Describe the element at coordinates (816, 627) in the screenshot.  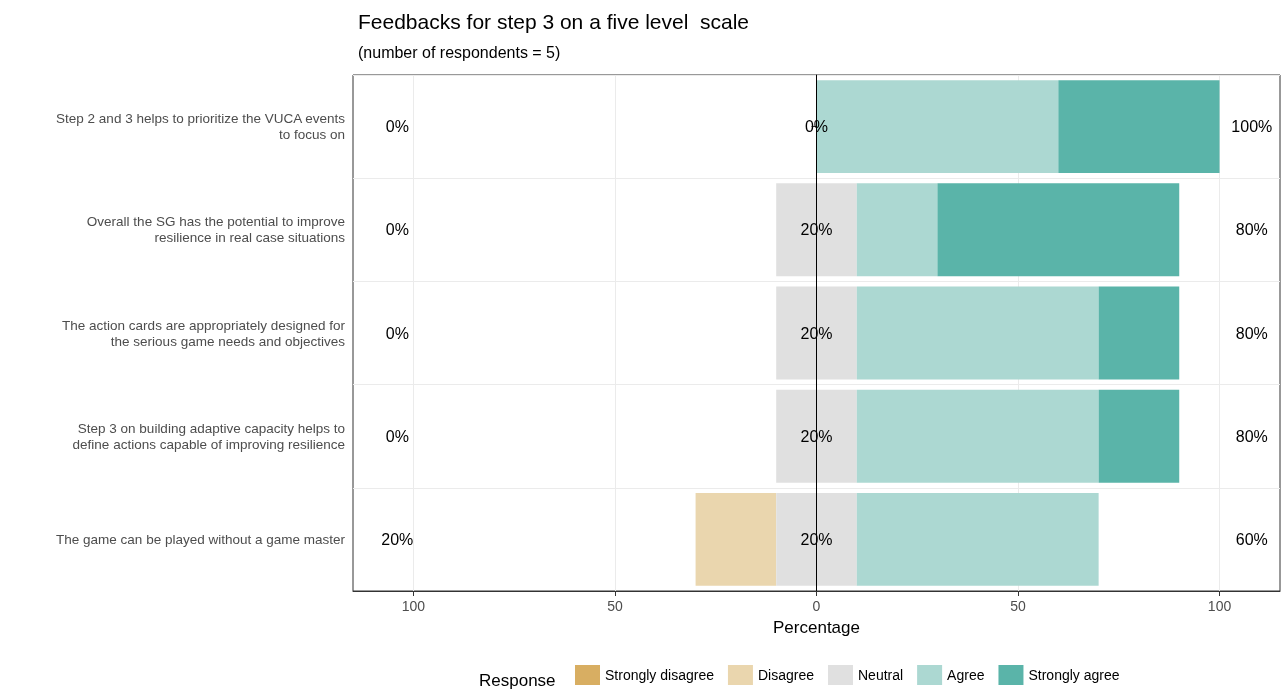
I see `x-axis-title: Percentage` at that location.